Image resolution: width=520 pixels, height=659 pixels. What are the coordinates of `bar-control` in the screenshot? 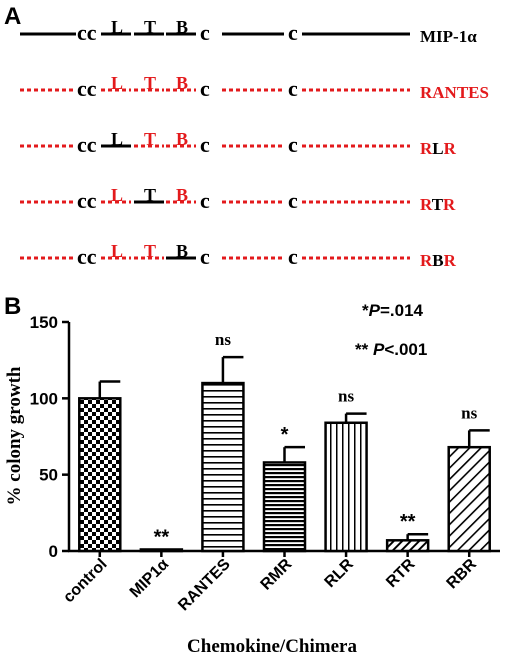 It's located at (100, 475).